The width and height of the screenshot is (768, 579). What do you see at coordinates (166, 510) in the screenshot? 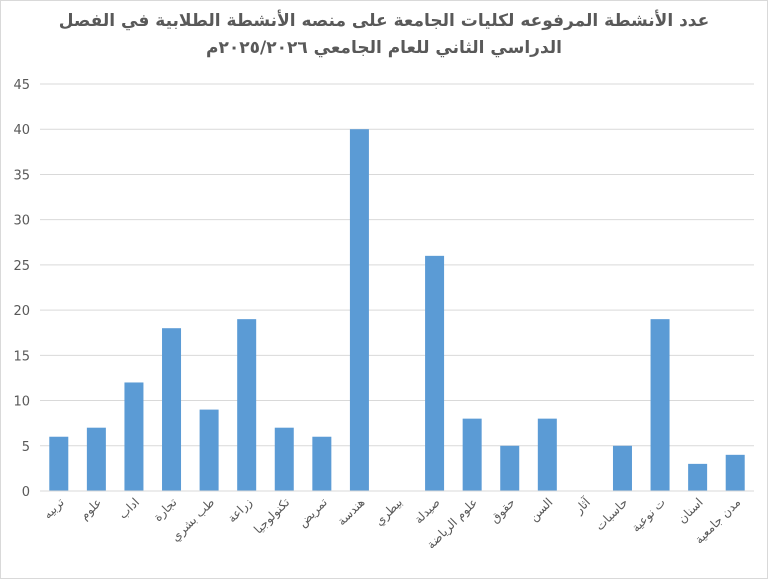
I see `x-tick-label: تجارة` at bounding box center [166, 510].